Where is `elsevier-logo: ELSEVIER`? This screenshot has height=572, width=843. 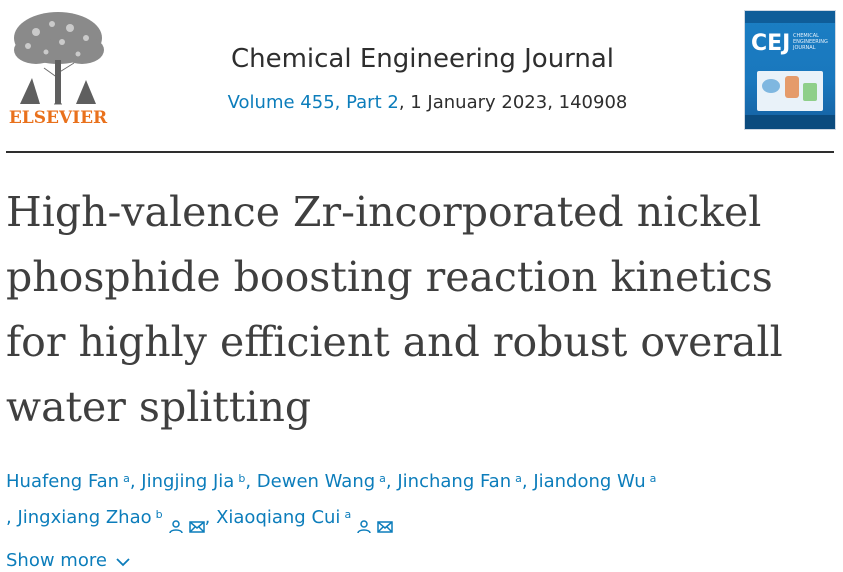 elsevier-logo: ELSEVIER is located at coordinates (58, 69).